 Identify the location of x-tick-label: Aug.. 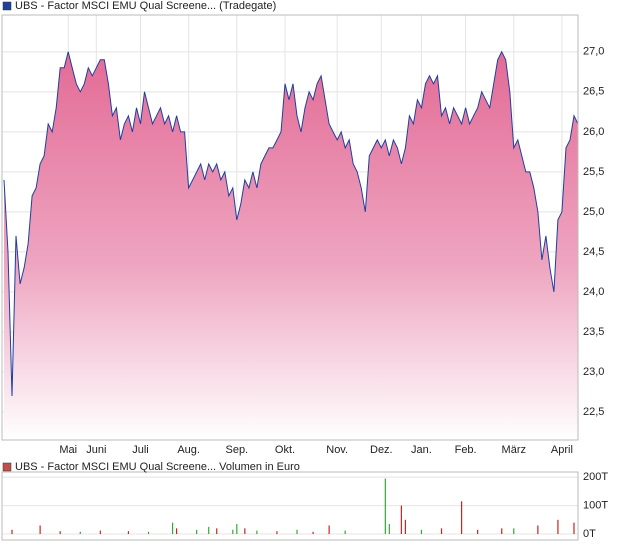
(188, 450).